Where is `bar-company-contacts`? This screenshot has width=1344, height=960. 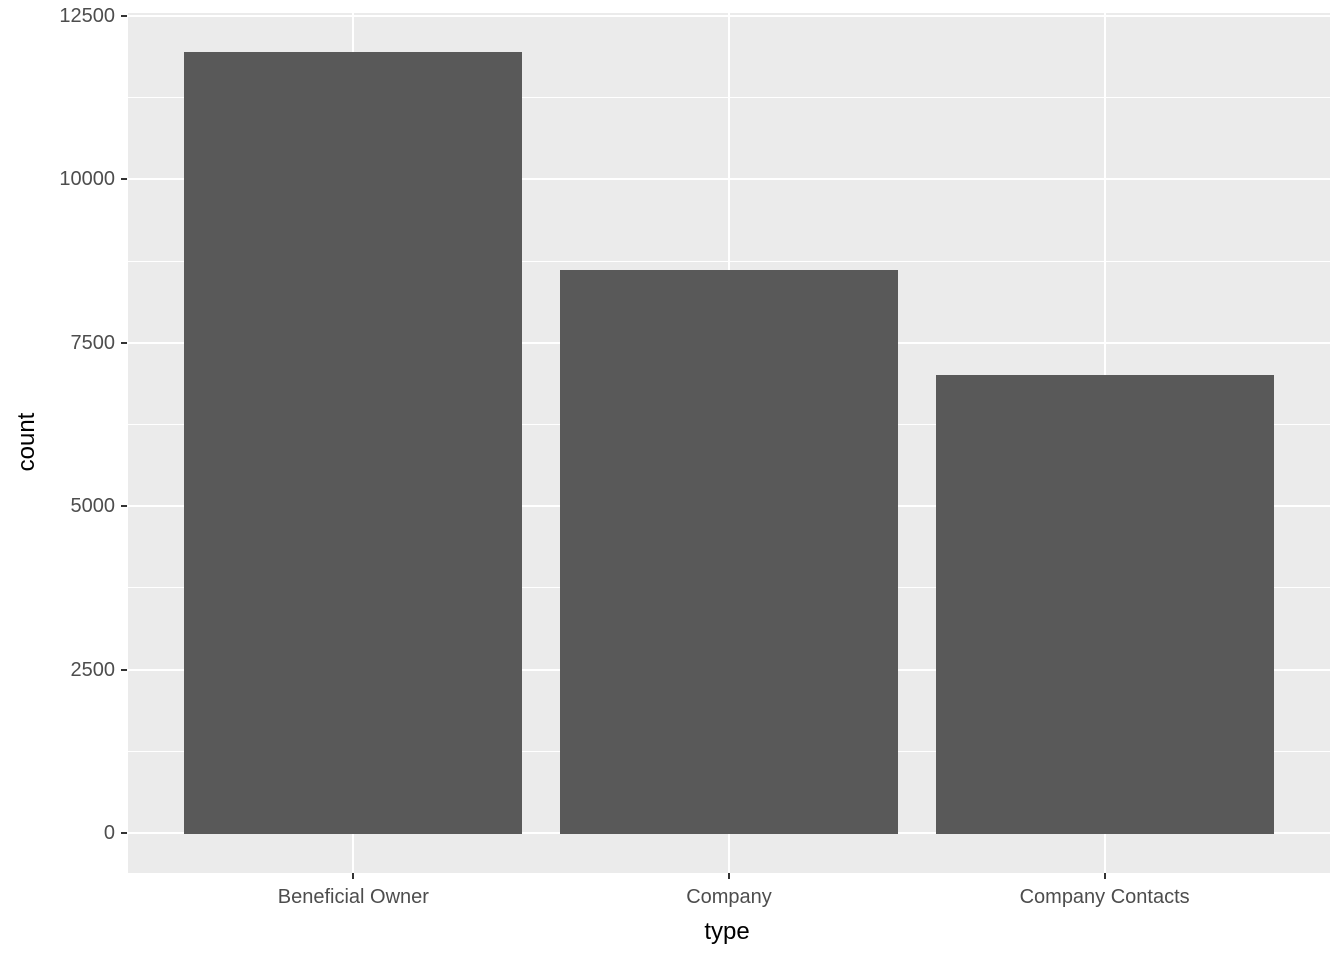
bar-company-contacts is located at coordinates (1104, 604).